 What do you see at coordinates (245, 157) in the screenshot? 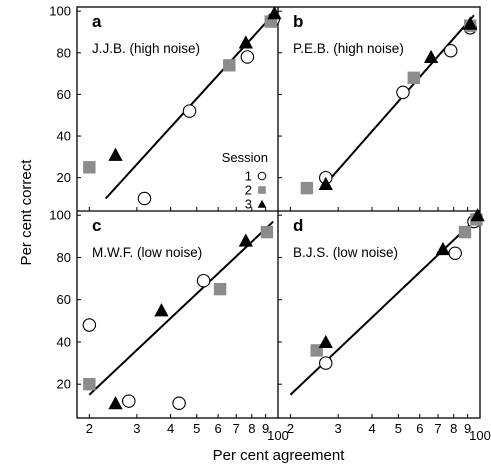
I see `legend-title: Session` at bounding box center [245, 157].